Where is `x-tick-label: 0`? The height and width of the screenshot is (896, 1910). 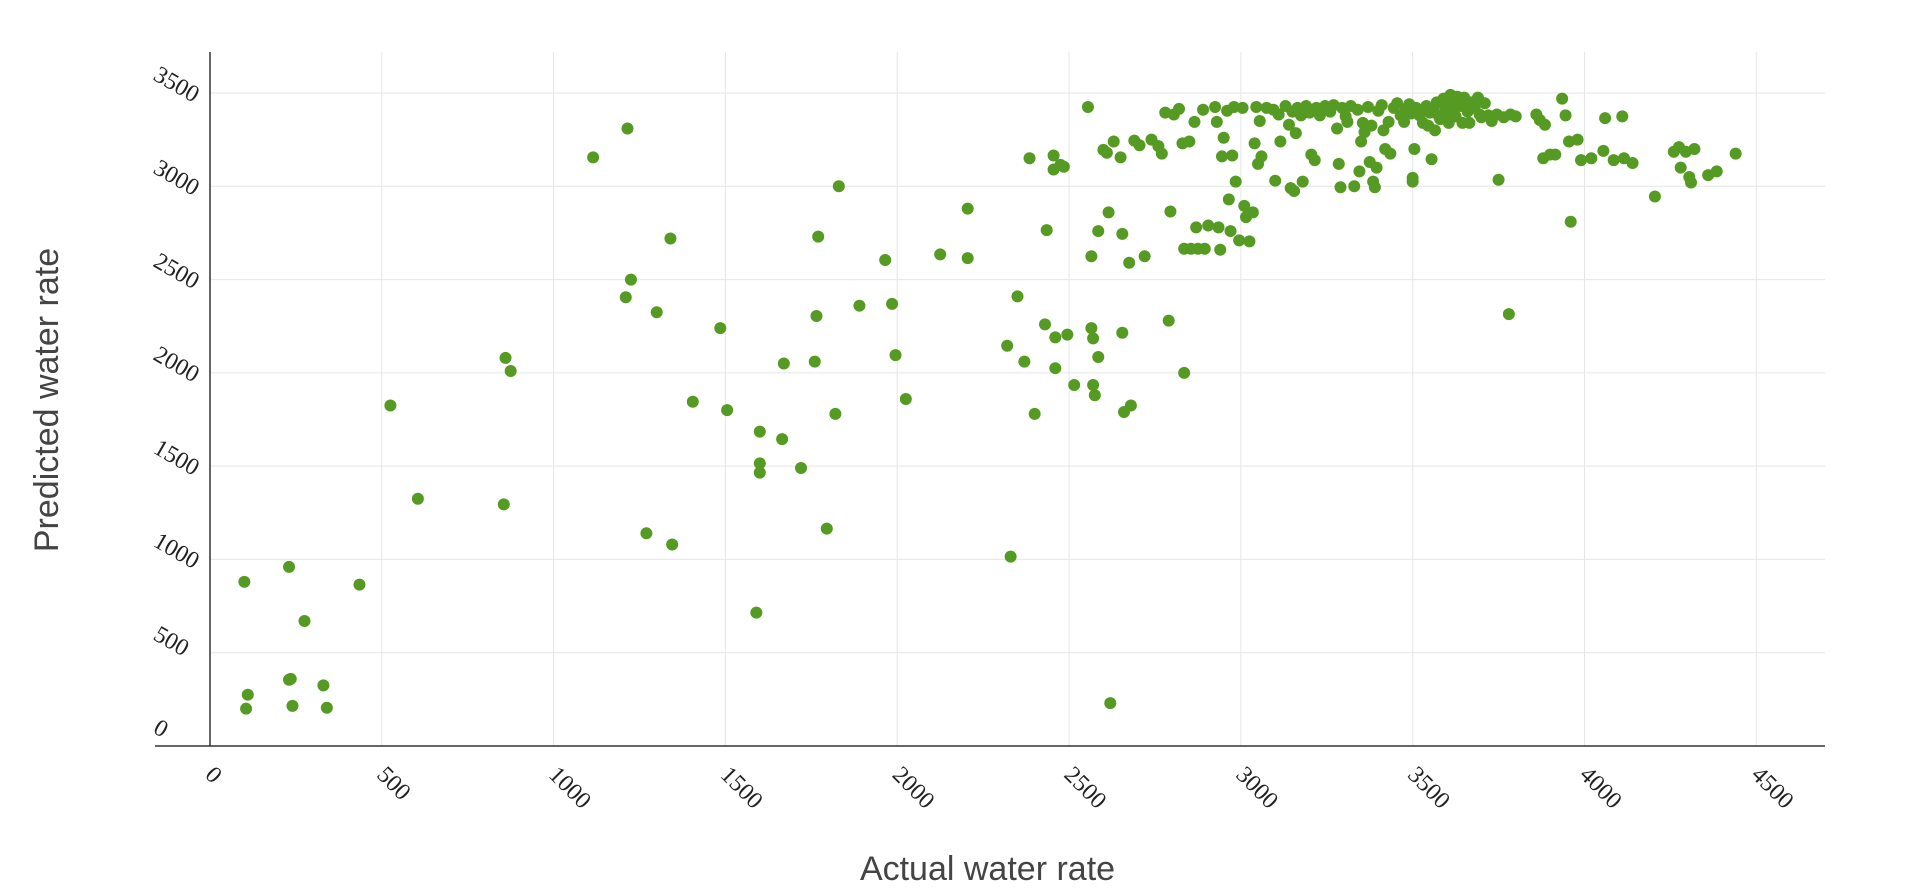 x-tick-label: 0 is located at coordinates (213, 775).